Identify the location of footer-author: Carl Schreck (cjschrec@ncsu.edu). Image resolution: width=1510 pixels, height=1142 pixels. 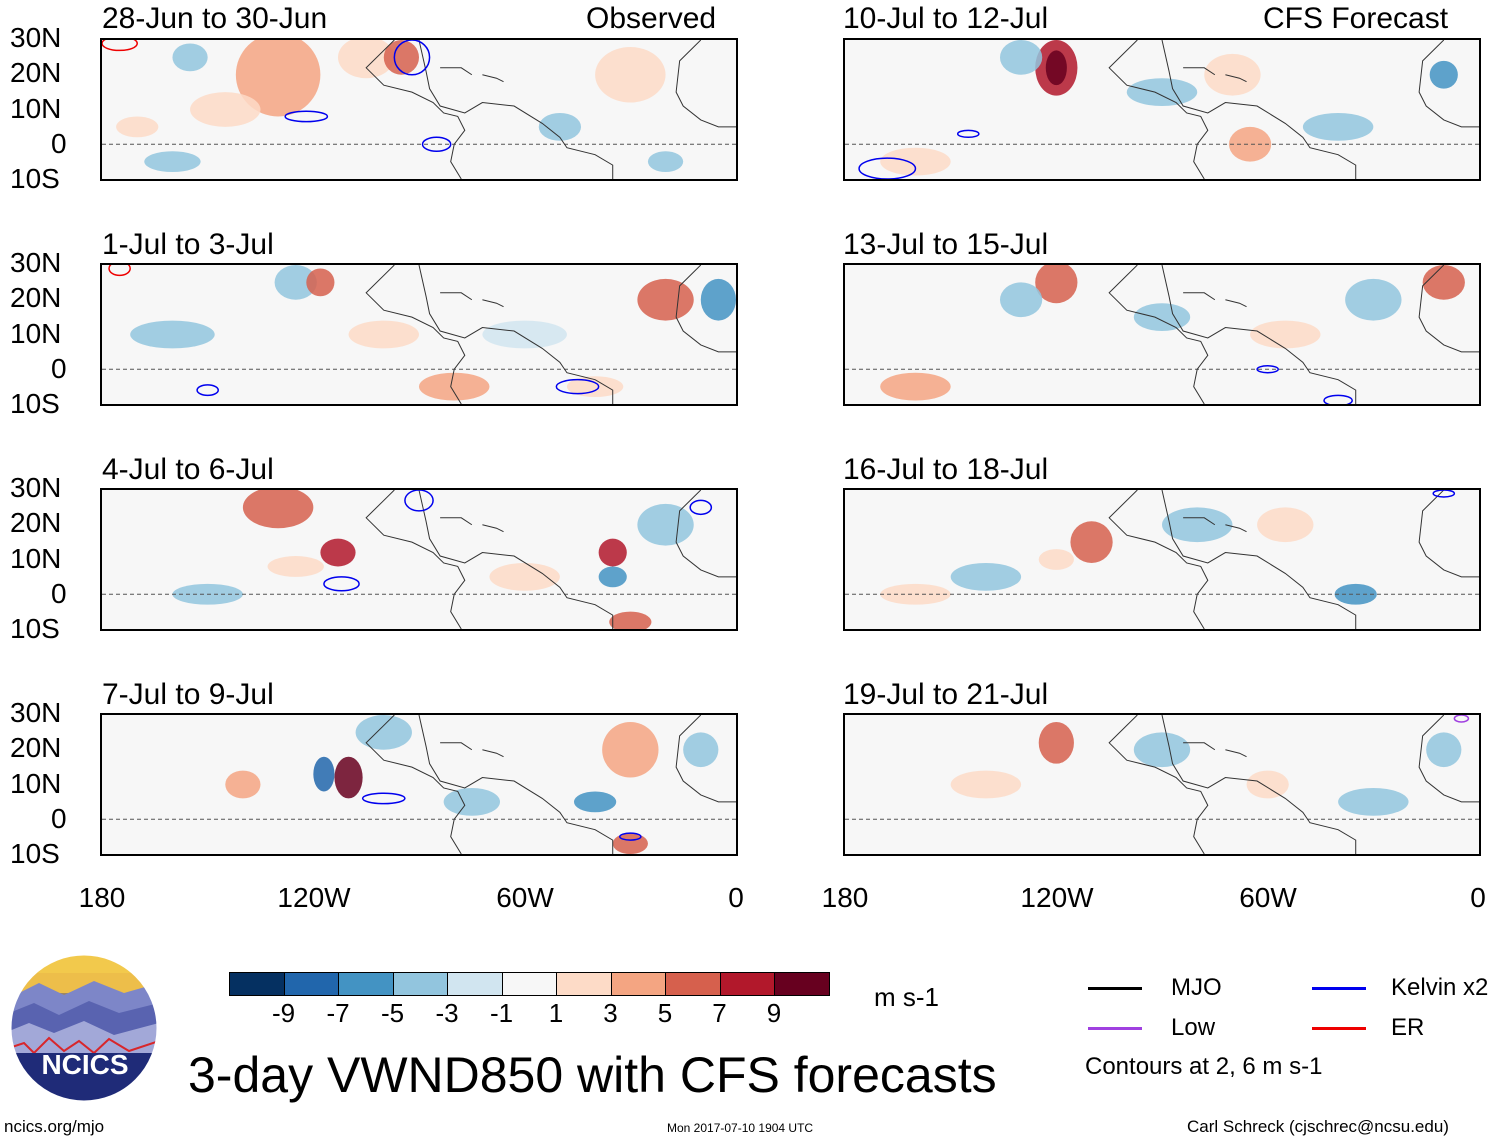
(1318, 1126).